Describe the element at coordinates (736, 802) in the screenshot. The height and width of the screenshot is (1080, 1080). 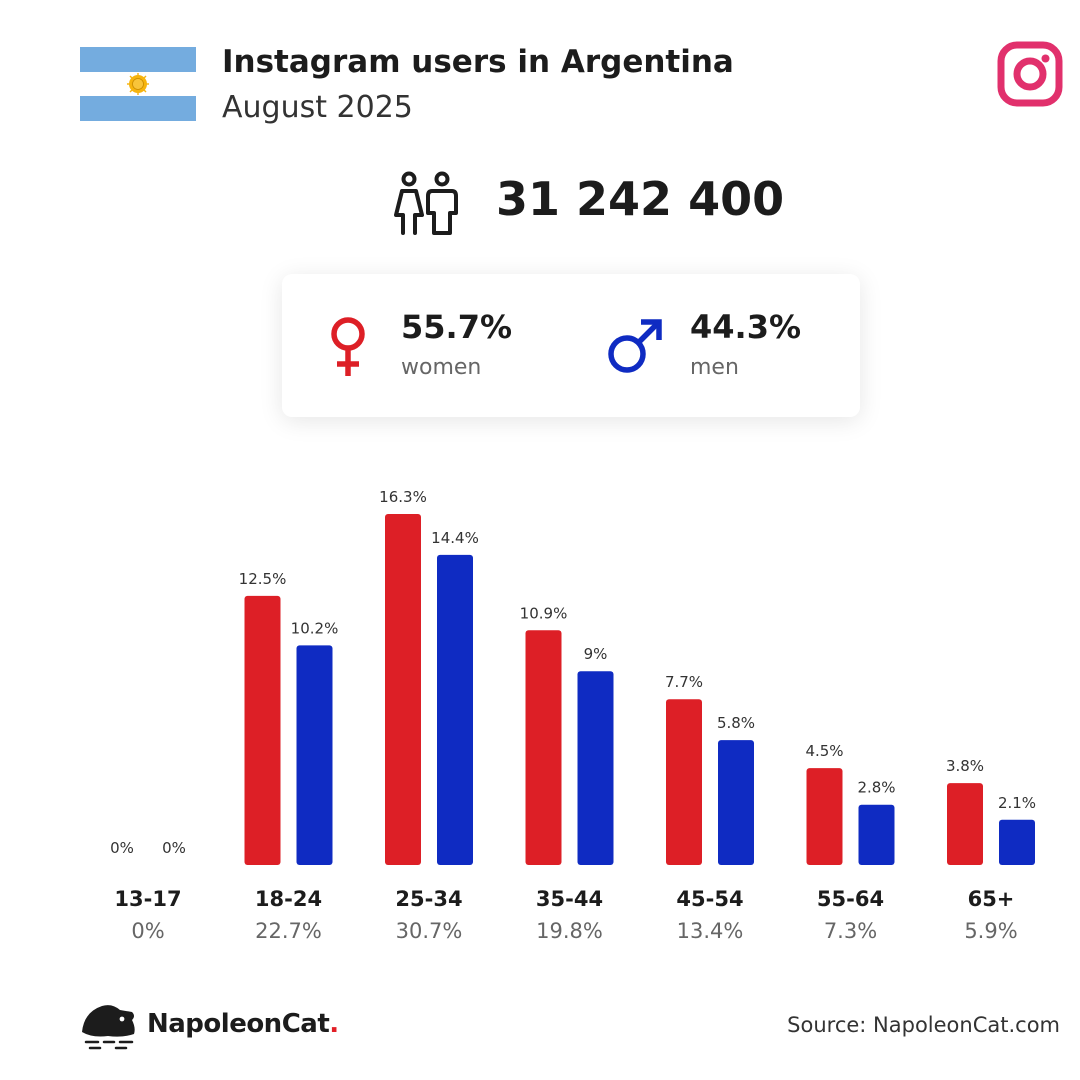
I see `bar-45-54-men` at that location.